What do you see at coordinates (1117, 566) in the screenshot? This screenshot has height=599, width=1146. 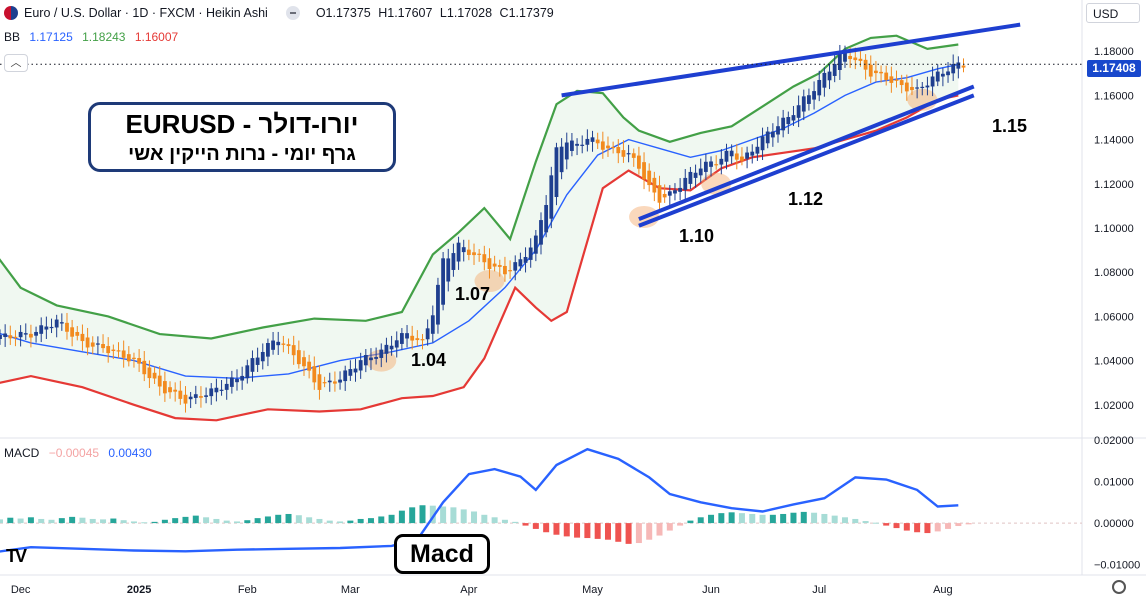 I see `macd-y-tick-label: −0.01000` at bounding box center [1117, 566].